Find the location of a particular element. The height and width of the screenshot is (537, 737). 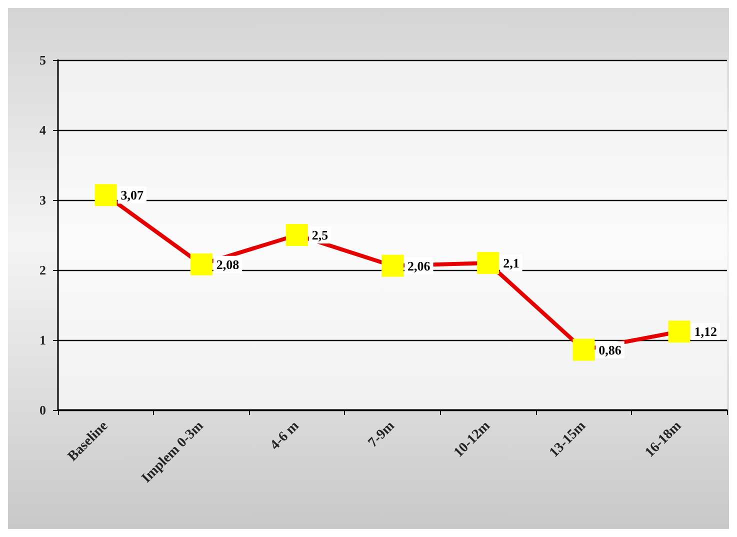

data-label: 0,86 is located at coordinates (610, 350).